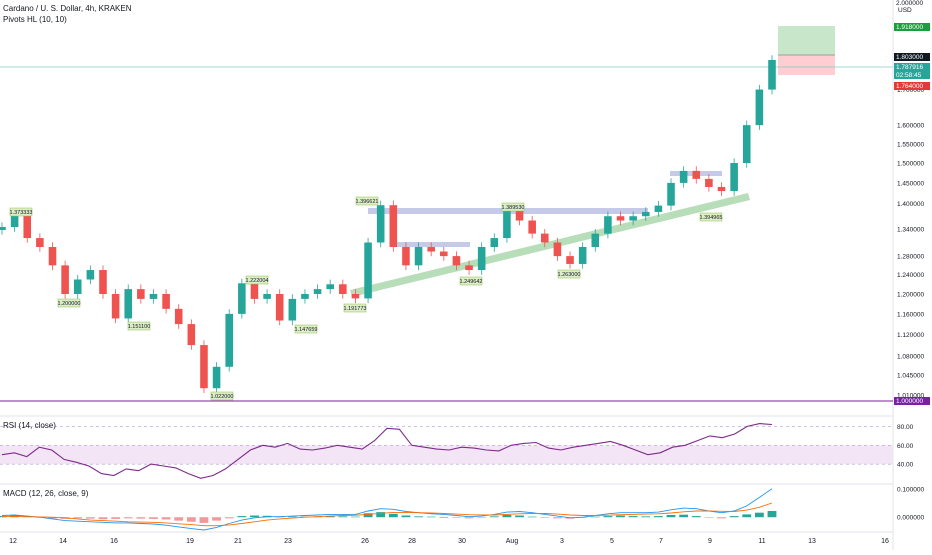 The image size is (932, 555). I want to click on pivot-high-label: 1.389530, so click(513, 208).